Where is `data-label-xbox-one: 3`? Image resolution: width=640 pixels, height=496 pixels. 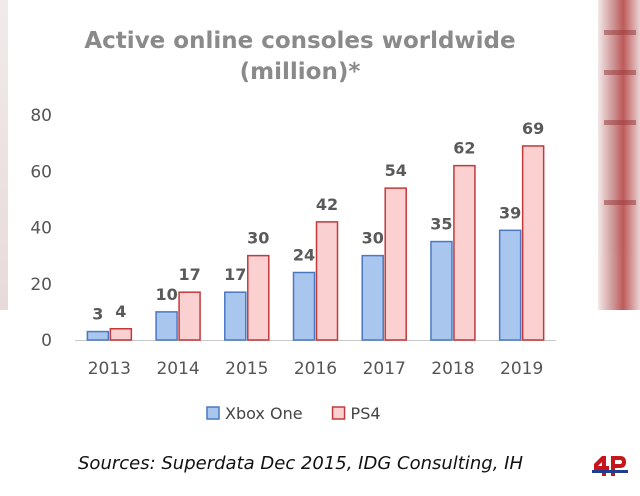
data-label-xbox-one: 3 is located at coordinates (97, 314).